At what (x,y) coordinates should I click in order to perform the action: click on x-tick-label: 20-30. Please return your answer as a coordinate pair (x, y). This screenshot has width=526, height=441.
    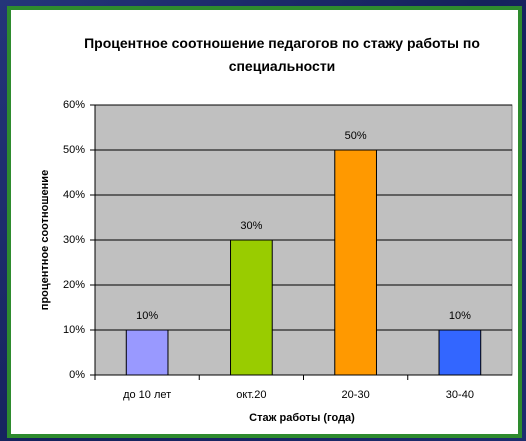
    Looking at the image, I should click on (356, 395).